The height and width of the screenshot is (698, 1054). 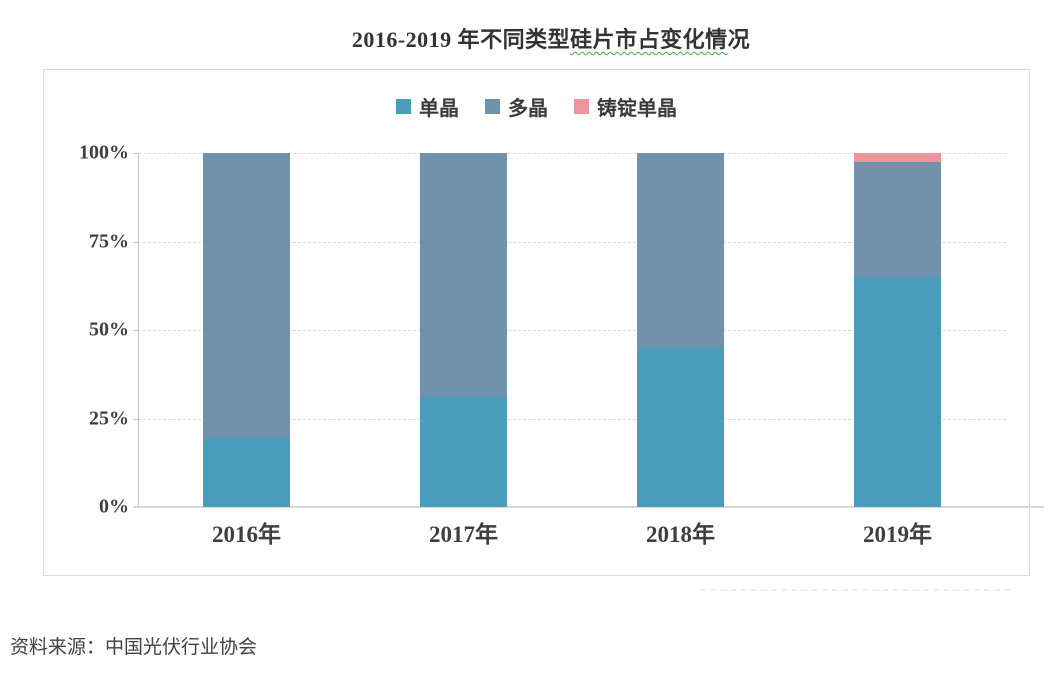 What do you see at coordinates (114, 506) in the screenshot?
I see `y-axis-label-0: 0%` at bounding box center [114, 506].